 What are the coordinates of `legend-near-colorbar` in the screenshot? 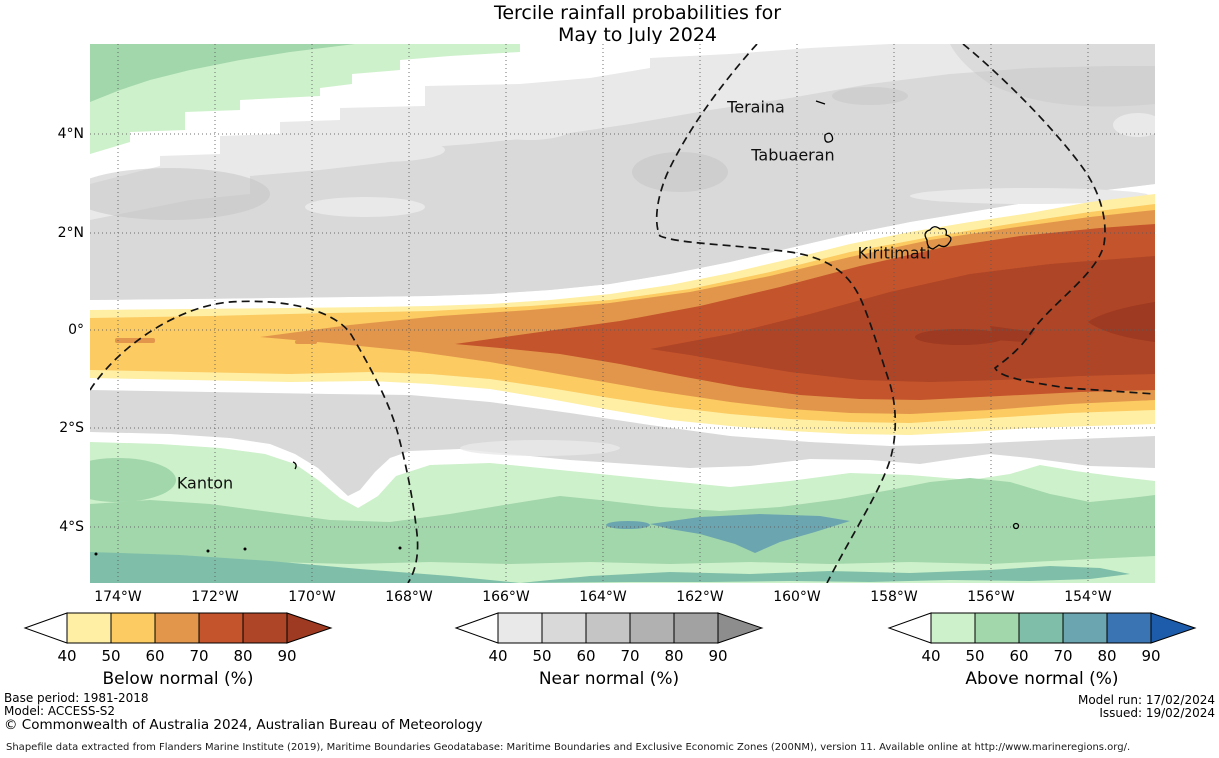 It's located at (609, 628).